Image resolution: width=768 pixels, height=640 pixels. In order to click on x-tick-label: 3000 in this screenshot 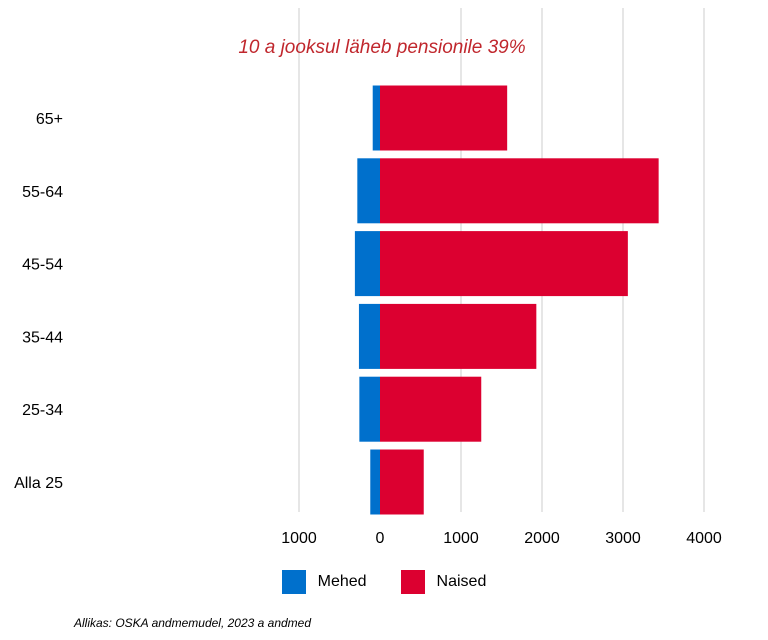, I will do `click(623, 538)`.